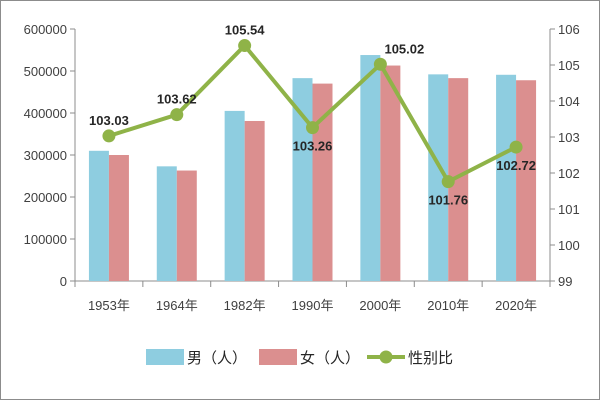 The width and height of the screenshot is (600, 400). I want to click on legend-marker-ratio, so click(386, 357).